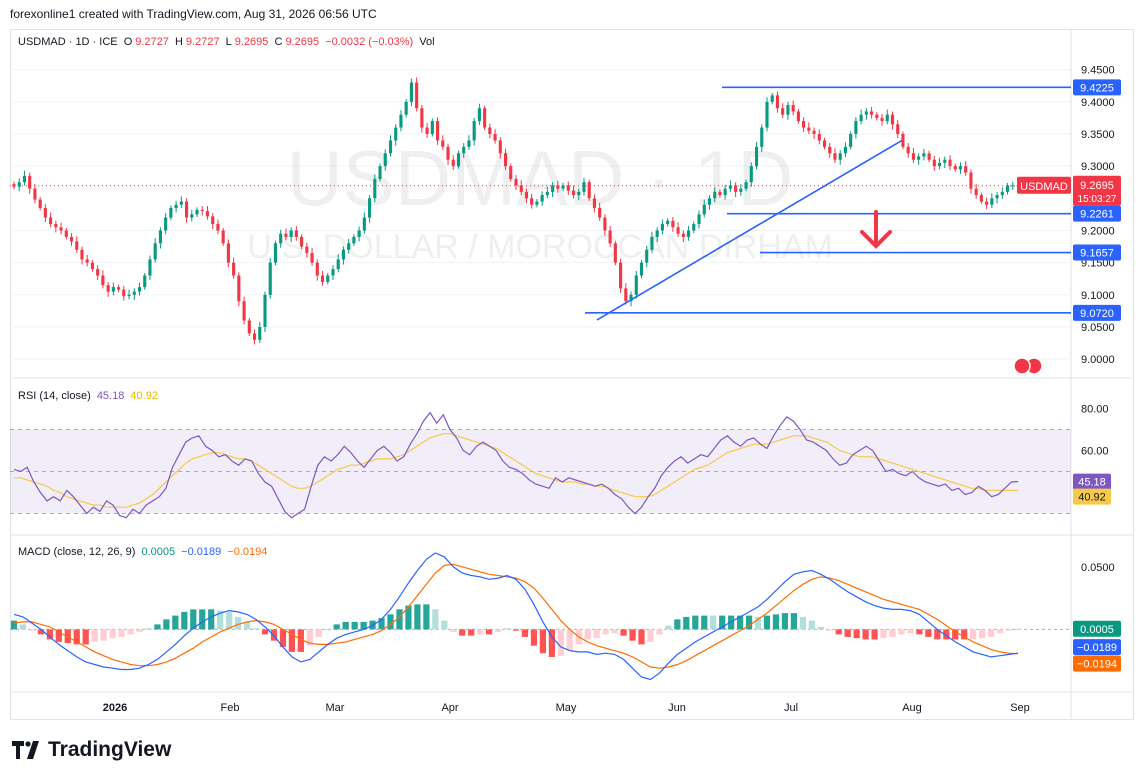 The height and width of the screenshot is (781, 1144). I want to click on level-price-label: 9.0720, so click(1097, 314).